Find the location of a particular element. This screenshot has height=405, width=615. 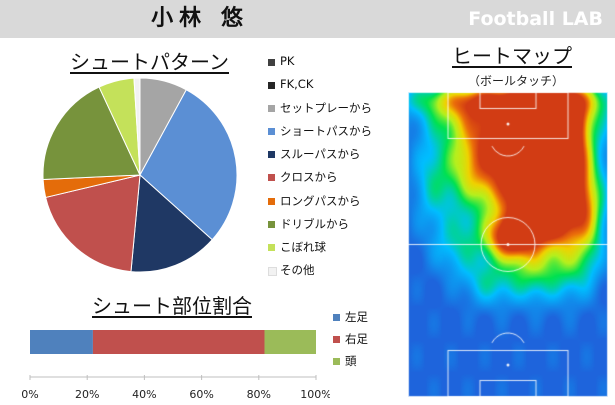

legend-label: ドリブルから is located at coordinates (314, 223).